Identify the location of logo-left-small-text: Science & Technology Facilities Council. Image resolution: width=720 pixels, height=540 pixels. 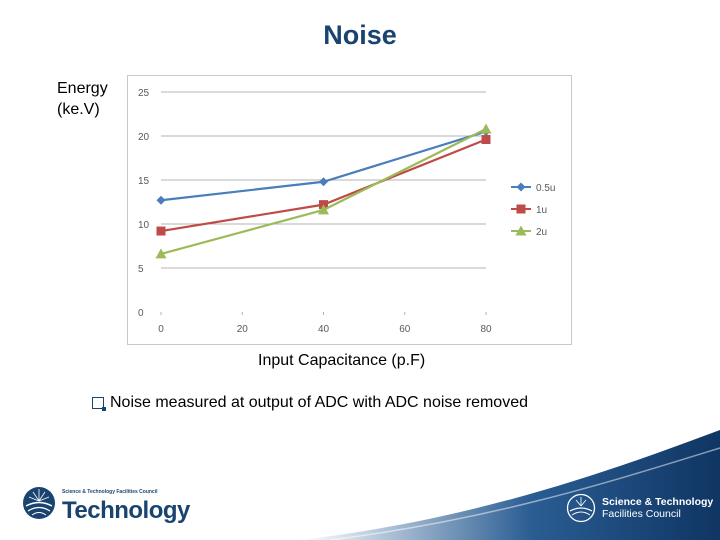
(110, 492).